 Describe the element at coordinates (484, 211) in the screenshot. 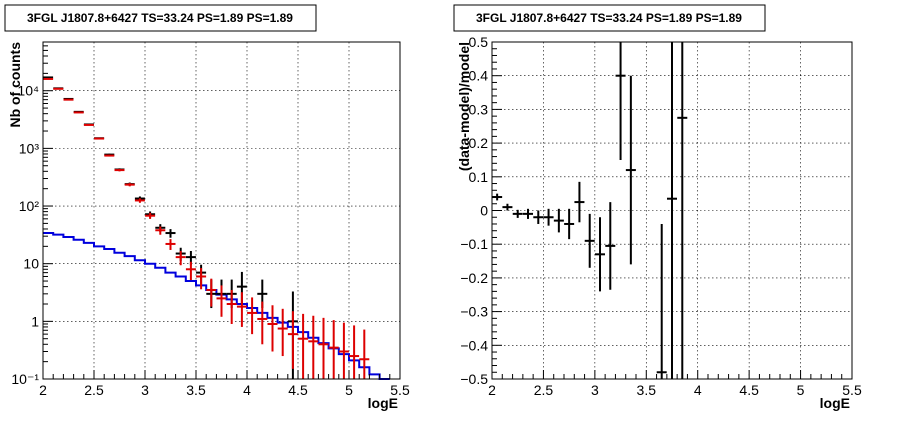

I see `residual-y-tick-label: 0` at that location.